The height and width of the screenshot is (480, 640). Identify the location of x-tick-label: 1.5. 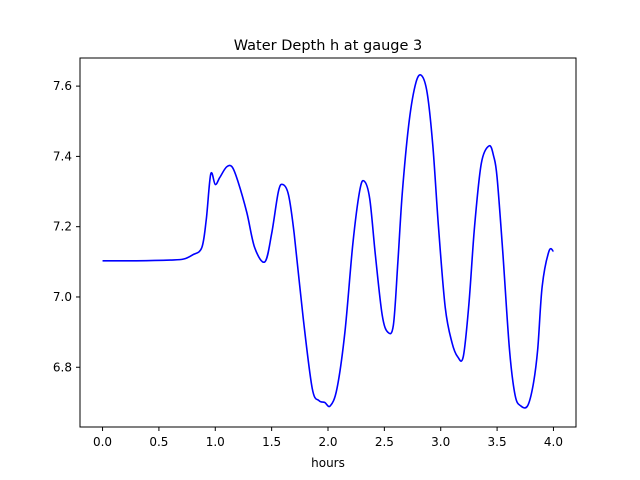
(271, 442).